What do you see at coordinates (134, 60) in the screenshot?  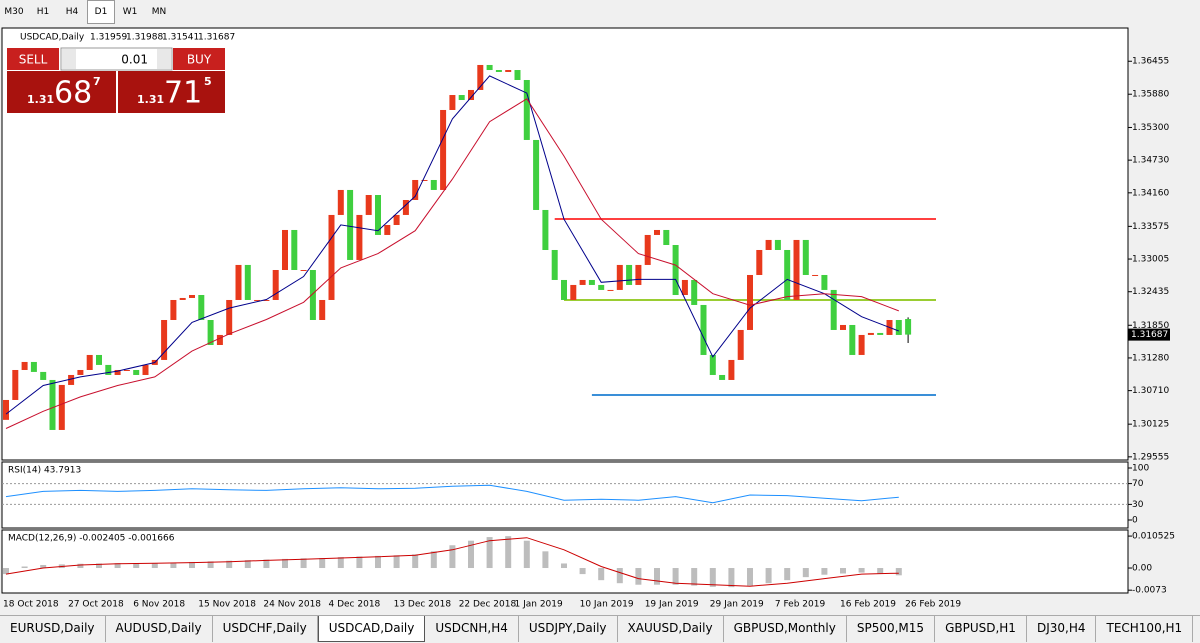 I see `lot-value: 0.01` at bounding box center [134, 60].